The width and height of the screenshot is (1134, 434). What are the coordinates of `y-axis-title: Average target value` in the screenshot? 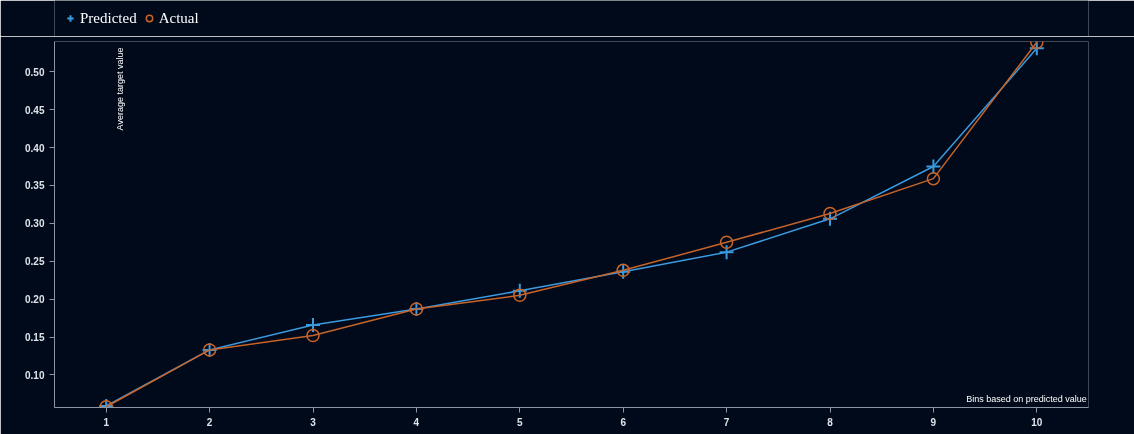 It's located at (119, 89).